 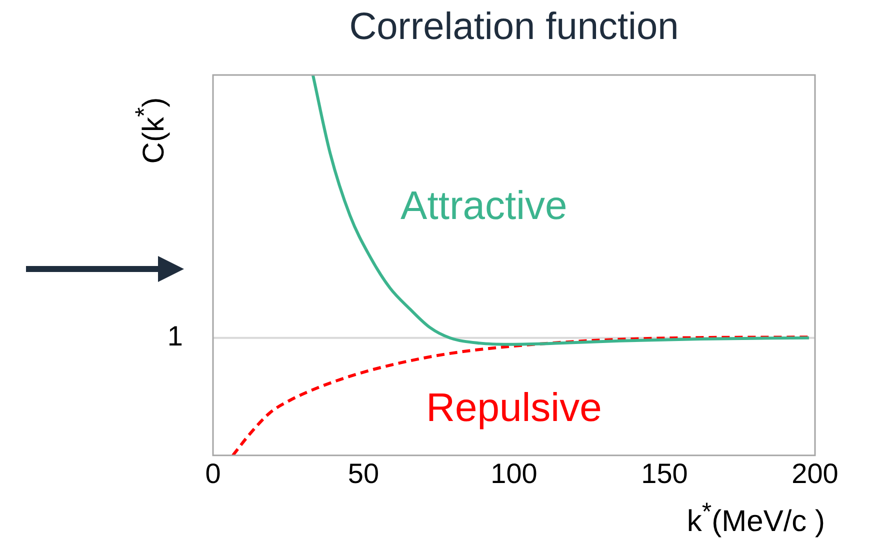 What do you see at coordinates (755, 518) in the screenshot?
I see `x-axis-title: k$^{*}$(MeV/c )` at bounding box center [755, 518].